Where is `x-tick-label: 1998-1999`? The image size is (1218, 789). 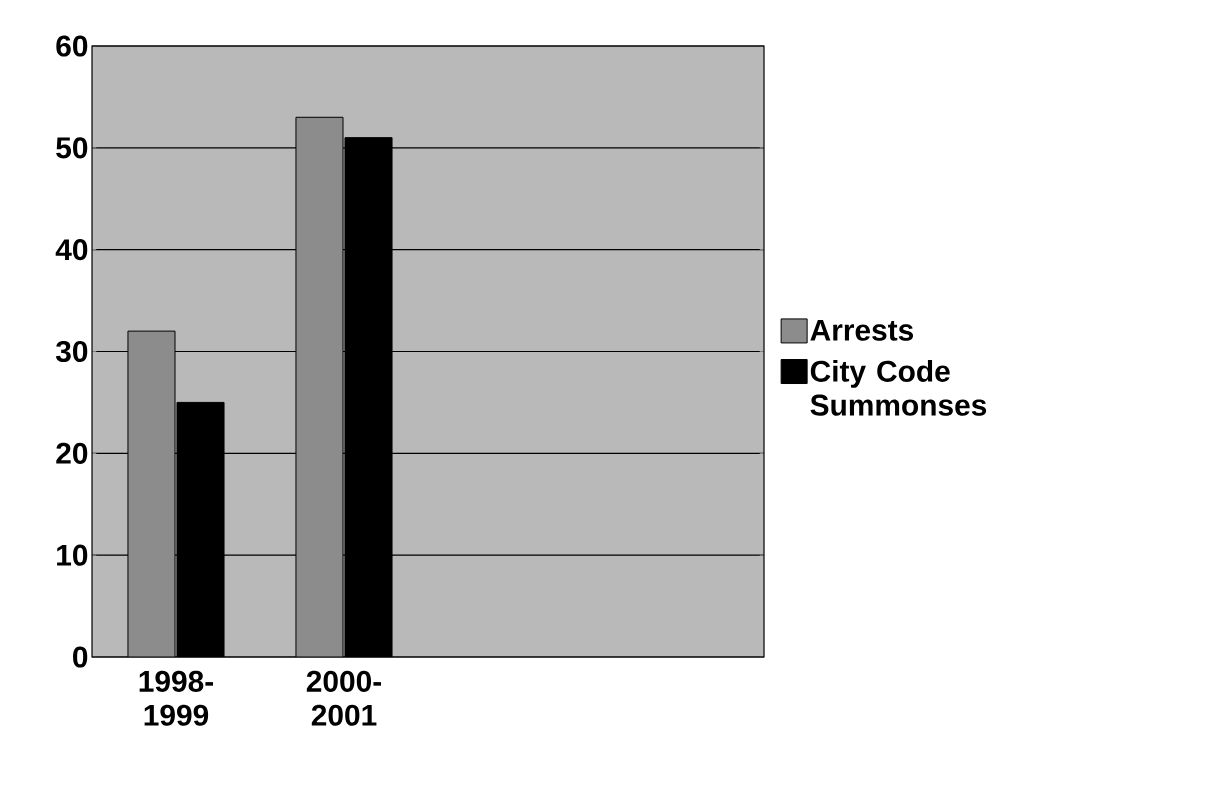 x-tick-label: 1998-1999 is located at coordinates (176, 698).